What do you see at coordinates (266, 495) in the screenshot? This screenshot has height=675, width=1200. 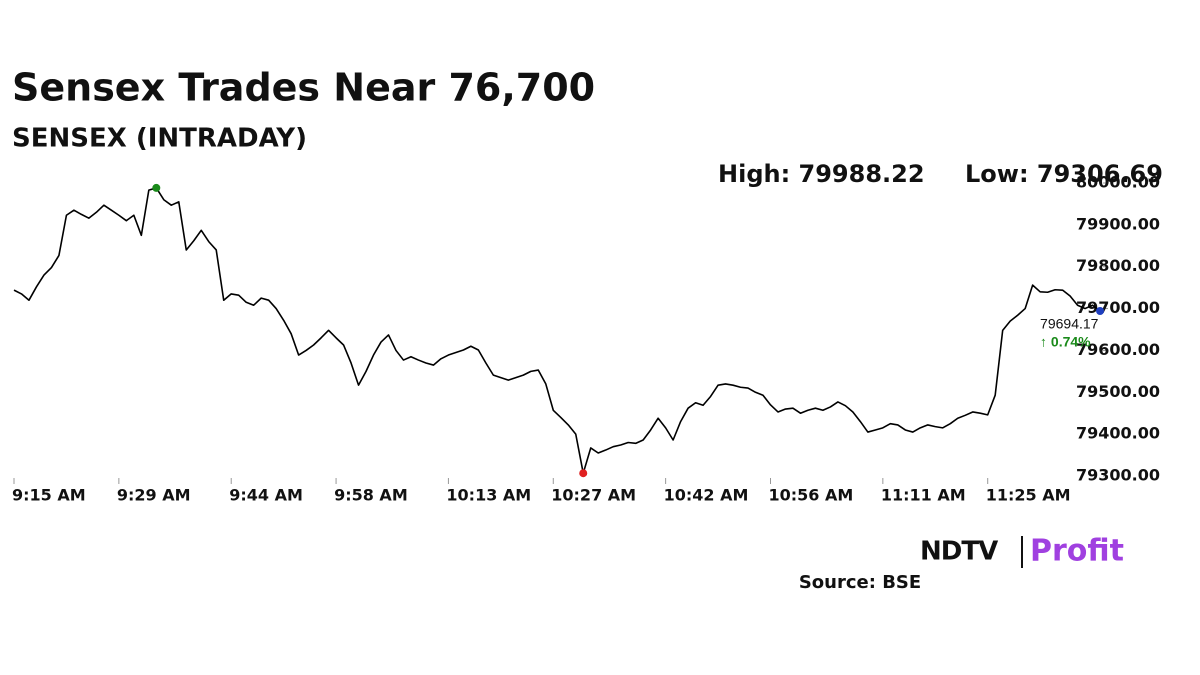 I see `x-tick-label: 9:44 AM` at bounding box center [266, 495].